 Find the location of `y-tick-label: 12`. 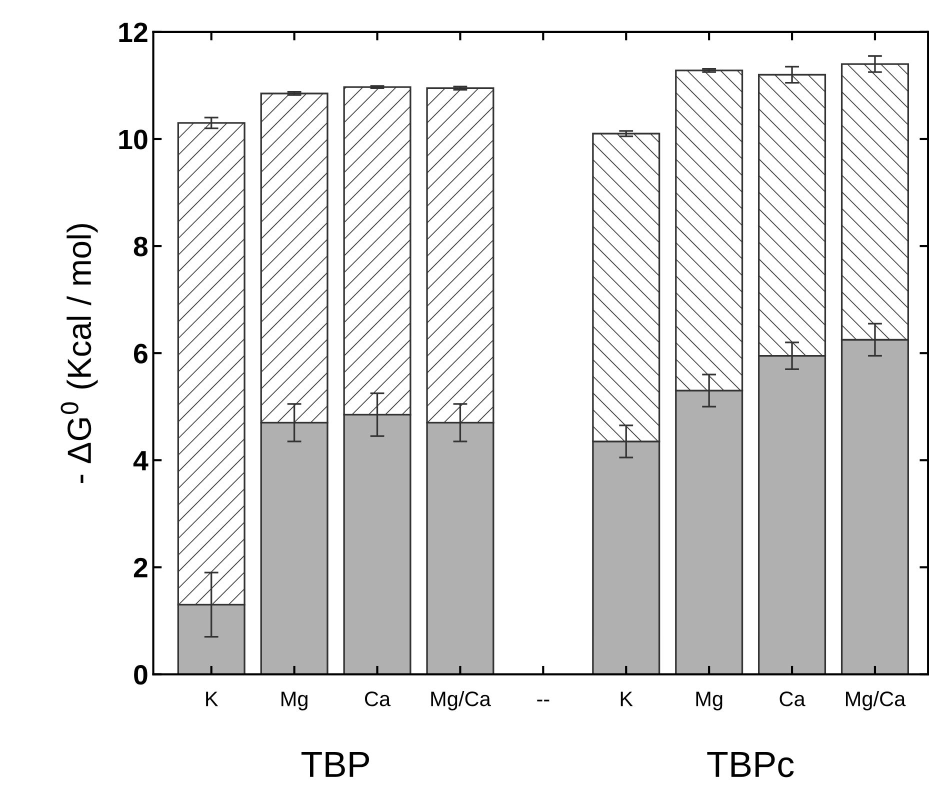

y-tick-label: 12 is located at coordinates (133, 32).